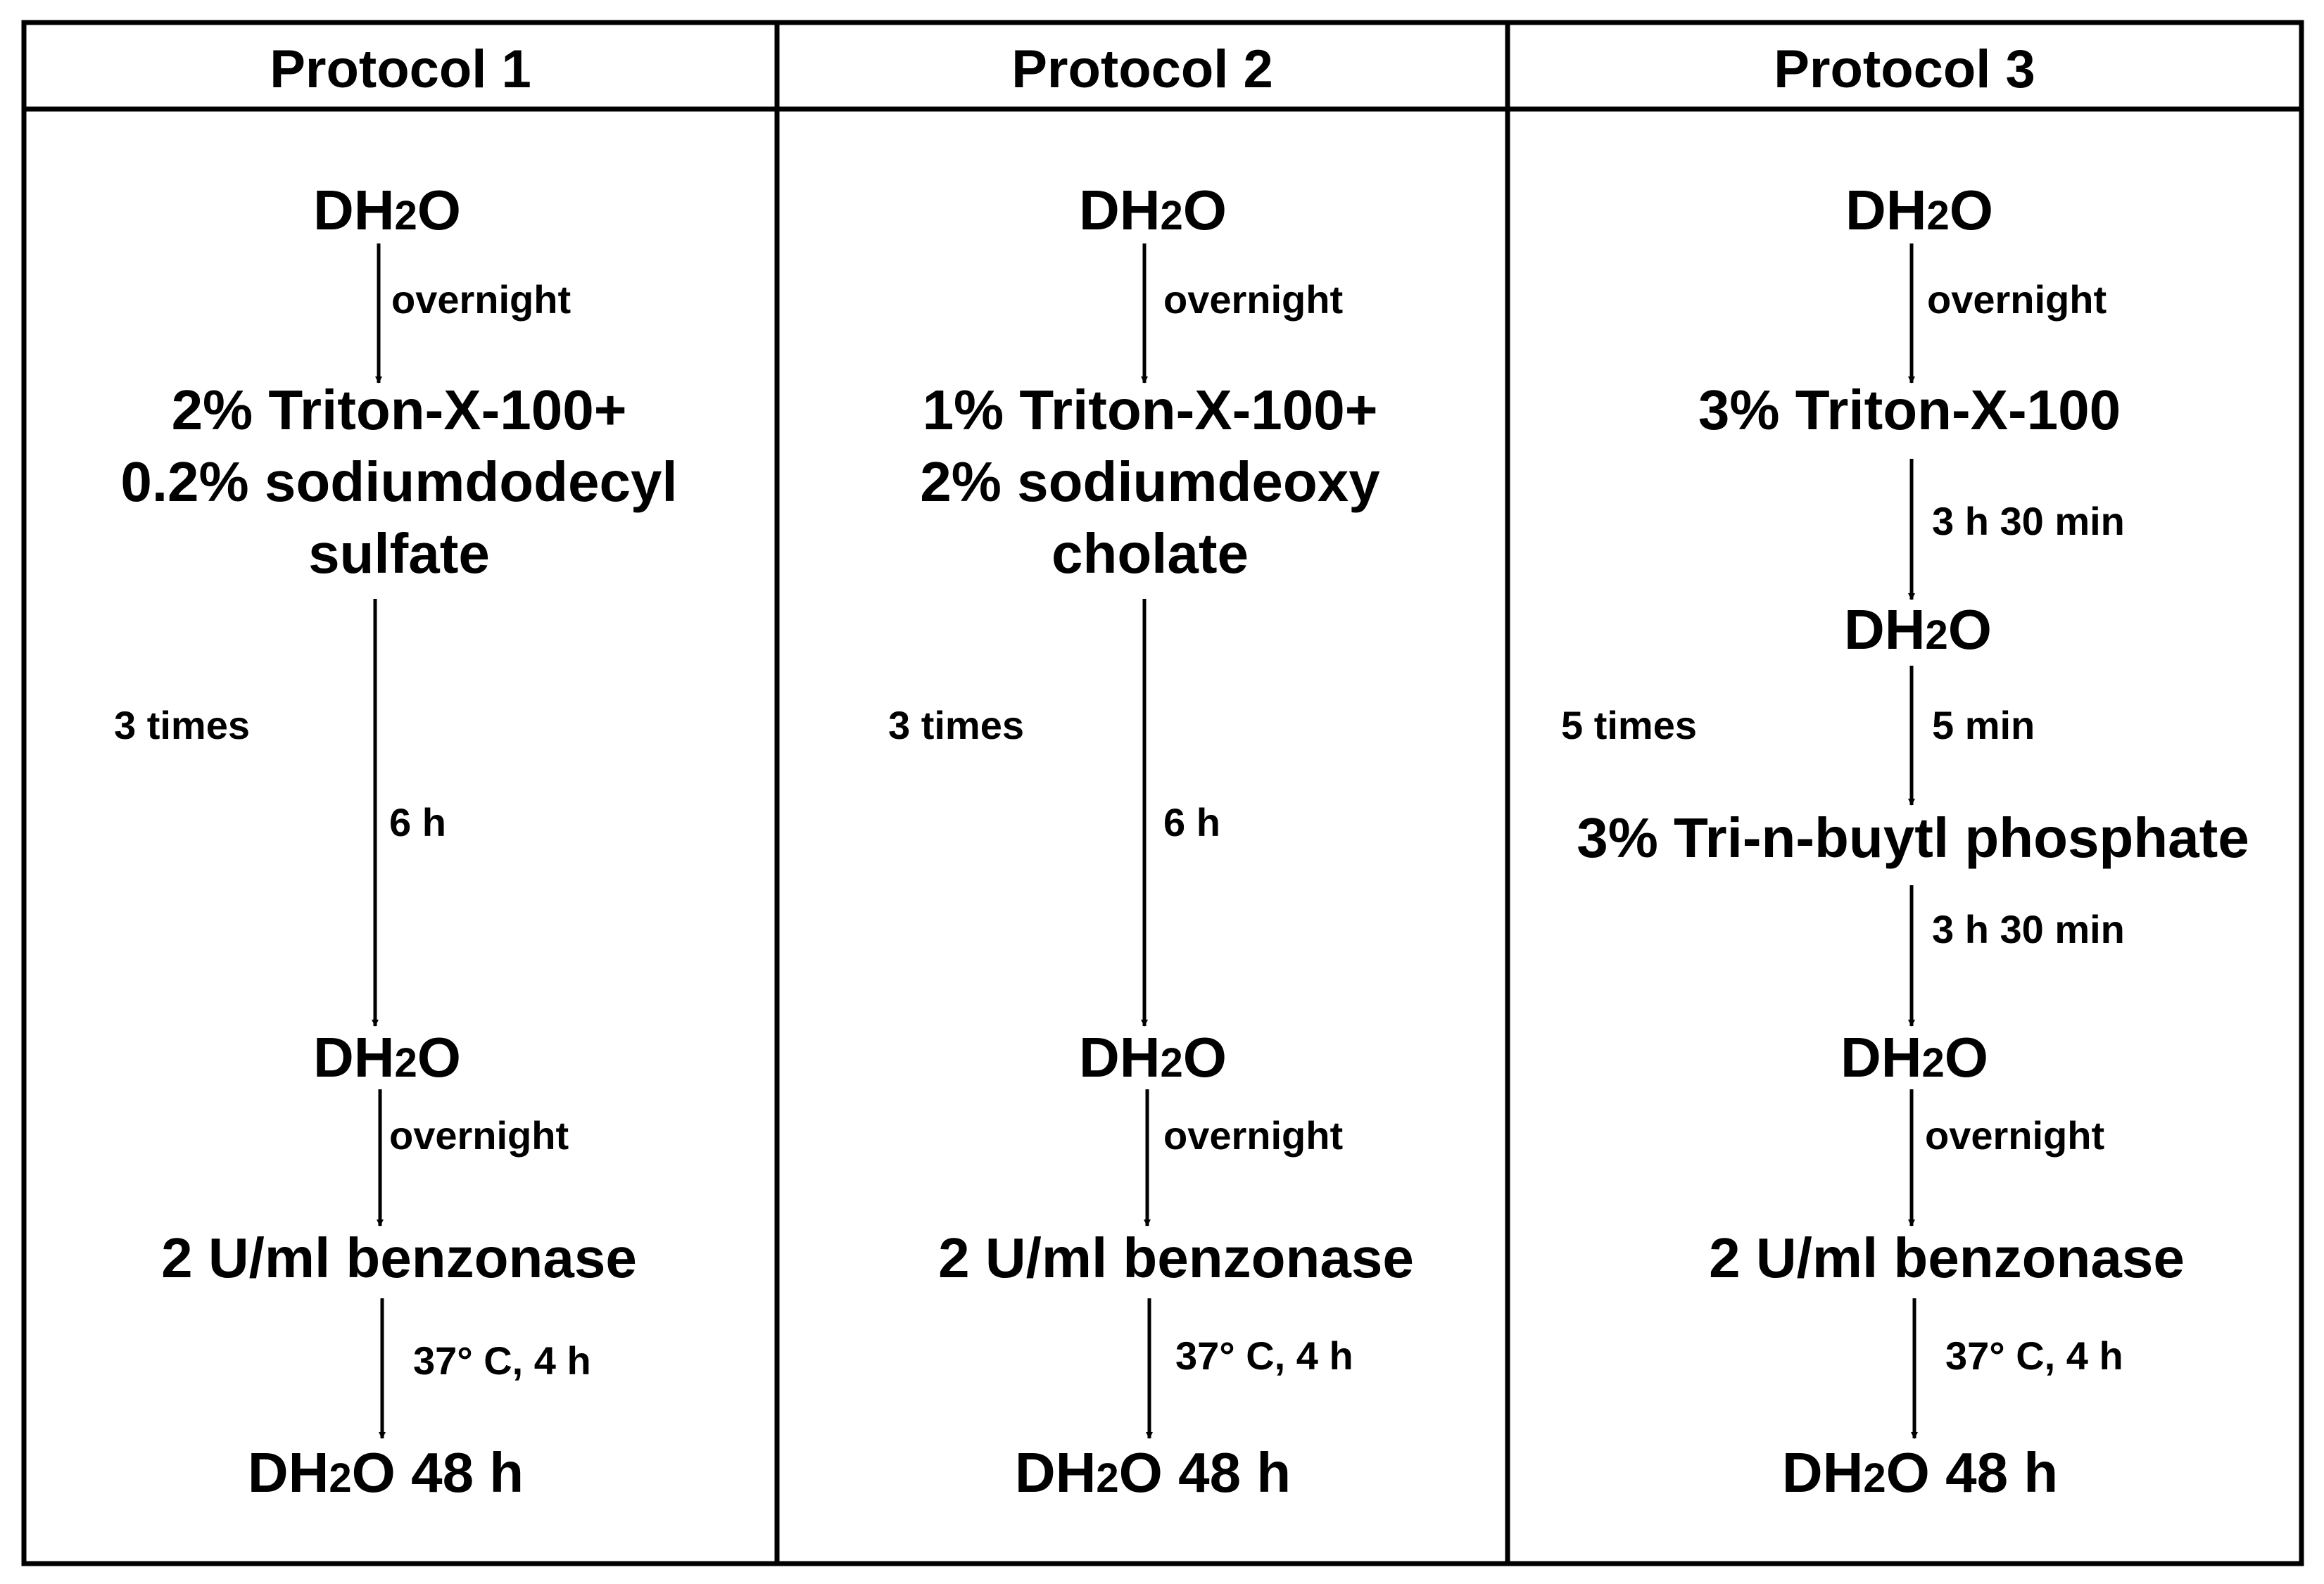  Describe the element at coordinates (1629, 725) in the screenshot. I see `repeat-label: 5 times` at that location.